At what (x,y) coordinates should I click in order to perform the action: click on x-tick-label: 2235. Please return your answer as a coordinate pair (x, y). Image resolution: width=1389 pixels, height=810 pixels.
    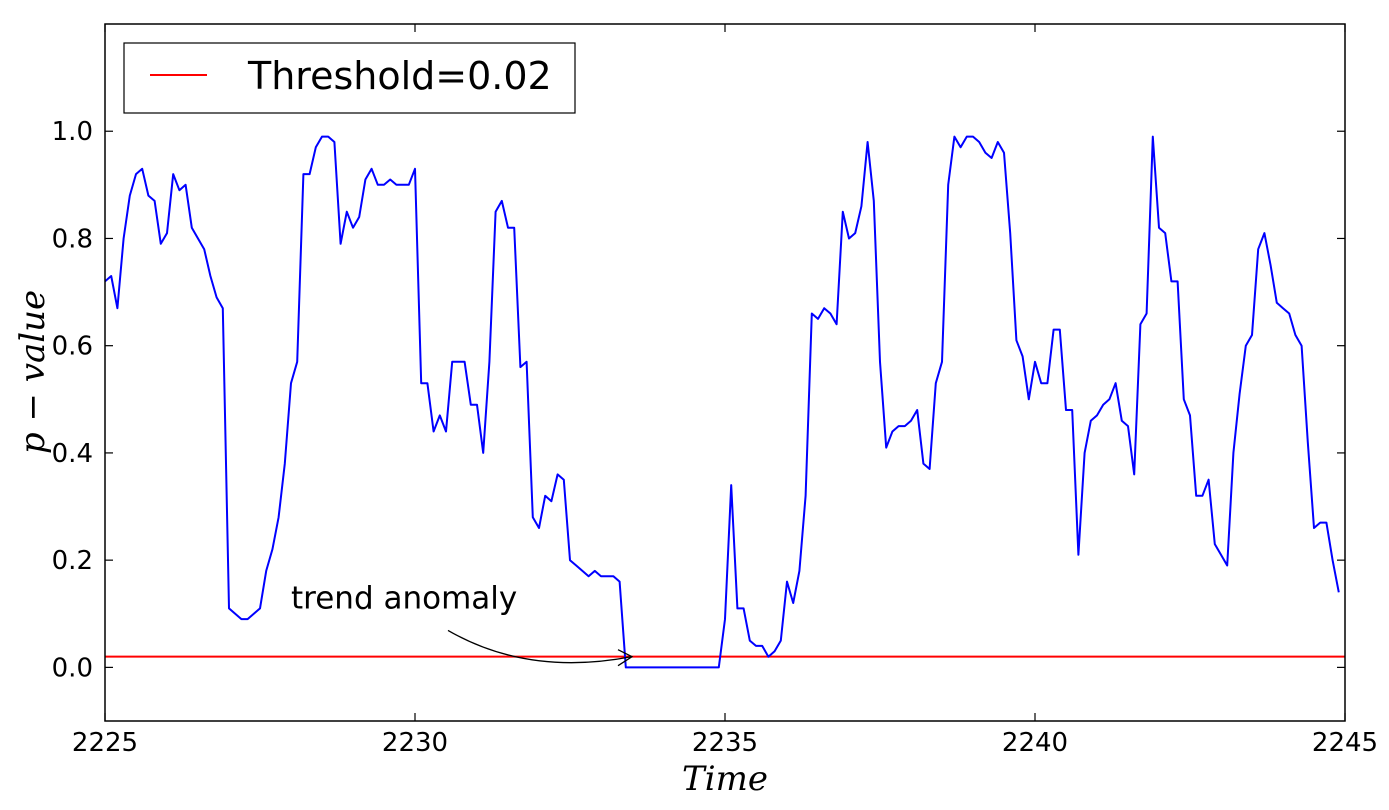
    Looking at the image, I should click on (725, 743).